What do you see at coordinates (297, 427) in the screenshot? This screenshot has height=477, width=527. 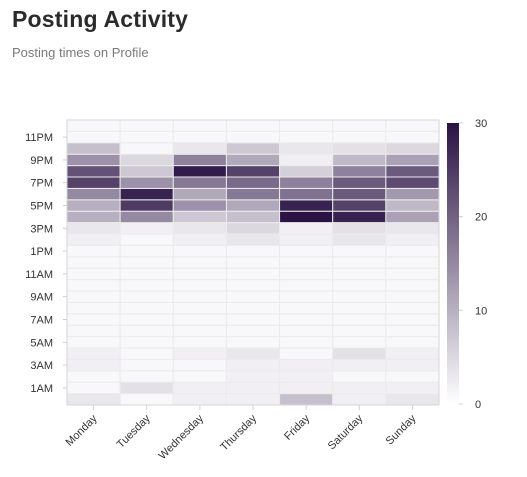 I see `x-tick-label: Friday` at bounding box center [297, 427].